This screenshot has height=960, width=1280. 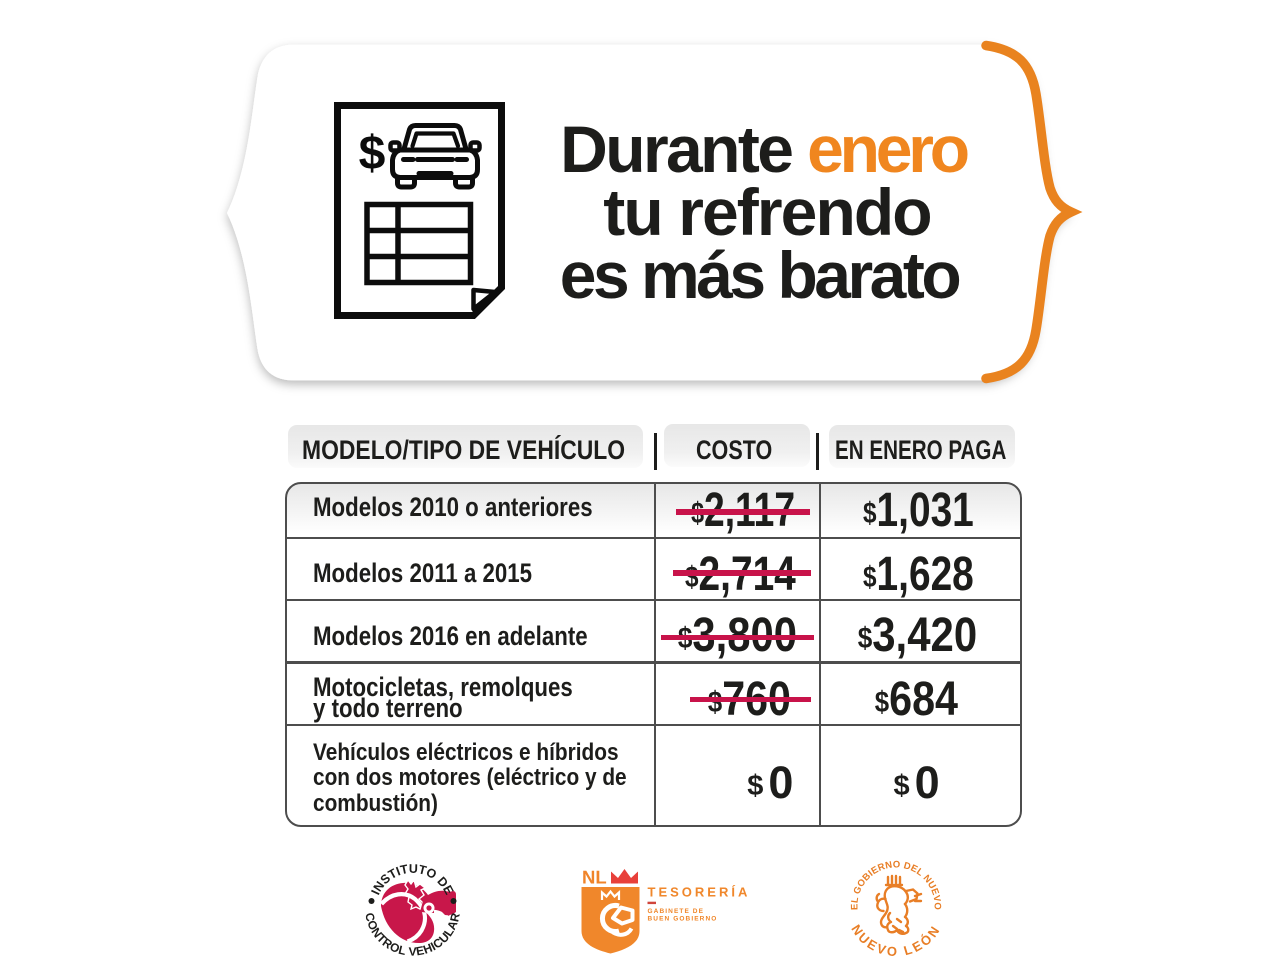 What do you see at coordinates (699, 892) in the screenshot?
I see `svg-text: TESORERÍA` at bounding box center [699, 892].